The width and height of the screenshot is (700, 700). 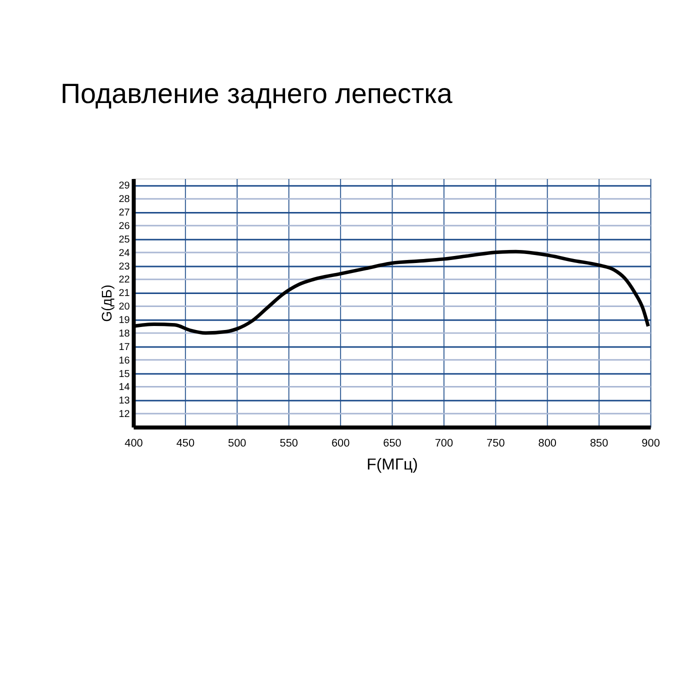 What do you see at coordinates (124, 253) in the screenshot?
I see `y-tick-label: 24` at bounding box center [124, 253].